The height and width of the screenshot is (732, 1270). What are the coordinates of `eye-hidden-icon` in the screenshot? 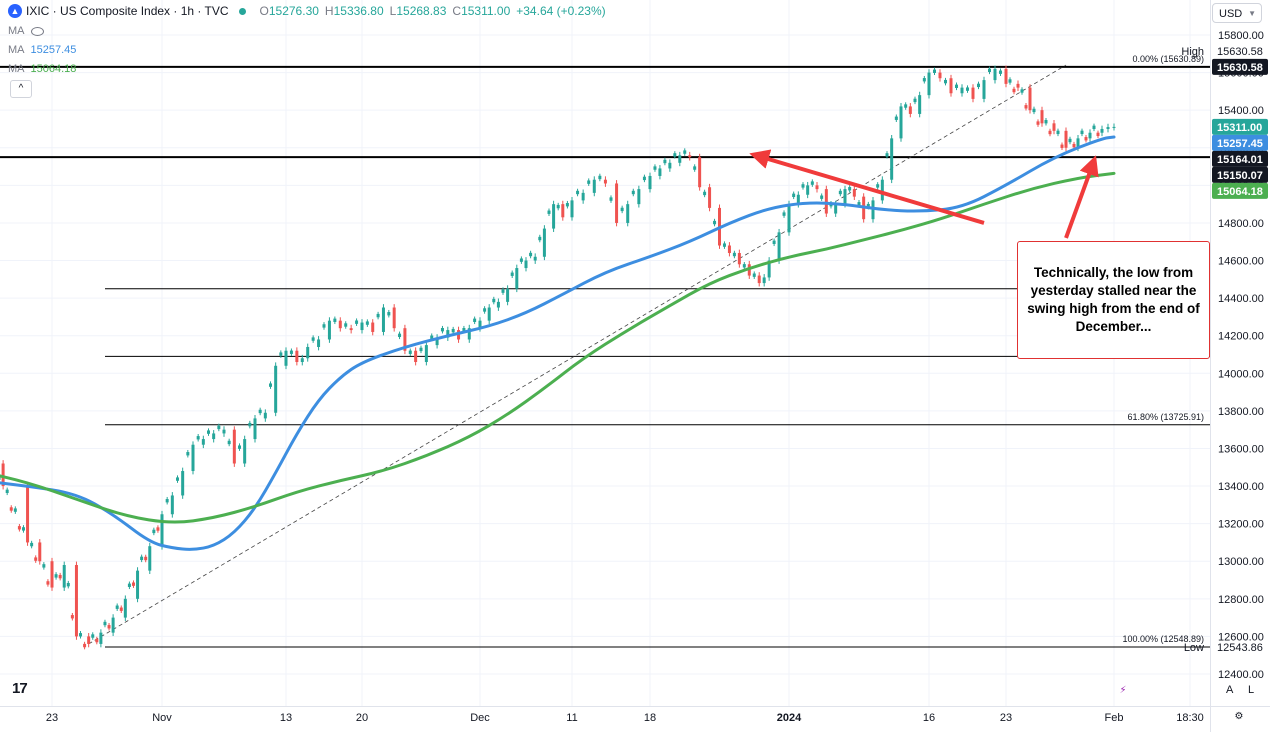 It's located at (37, 31).